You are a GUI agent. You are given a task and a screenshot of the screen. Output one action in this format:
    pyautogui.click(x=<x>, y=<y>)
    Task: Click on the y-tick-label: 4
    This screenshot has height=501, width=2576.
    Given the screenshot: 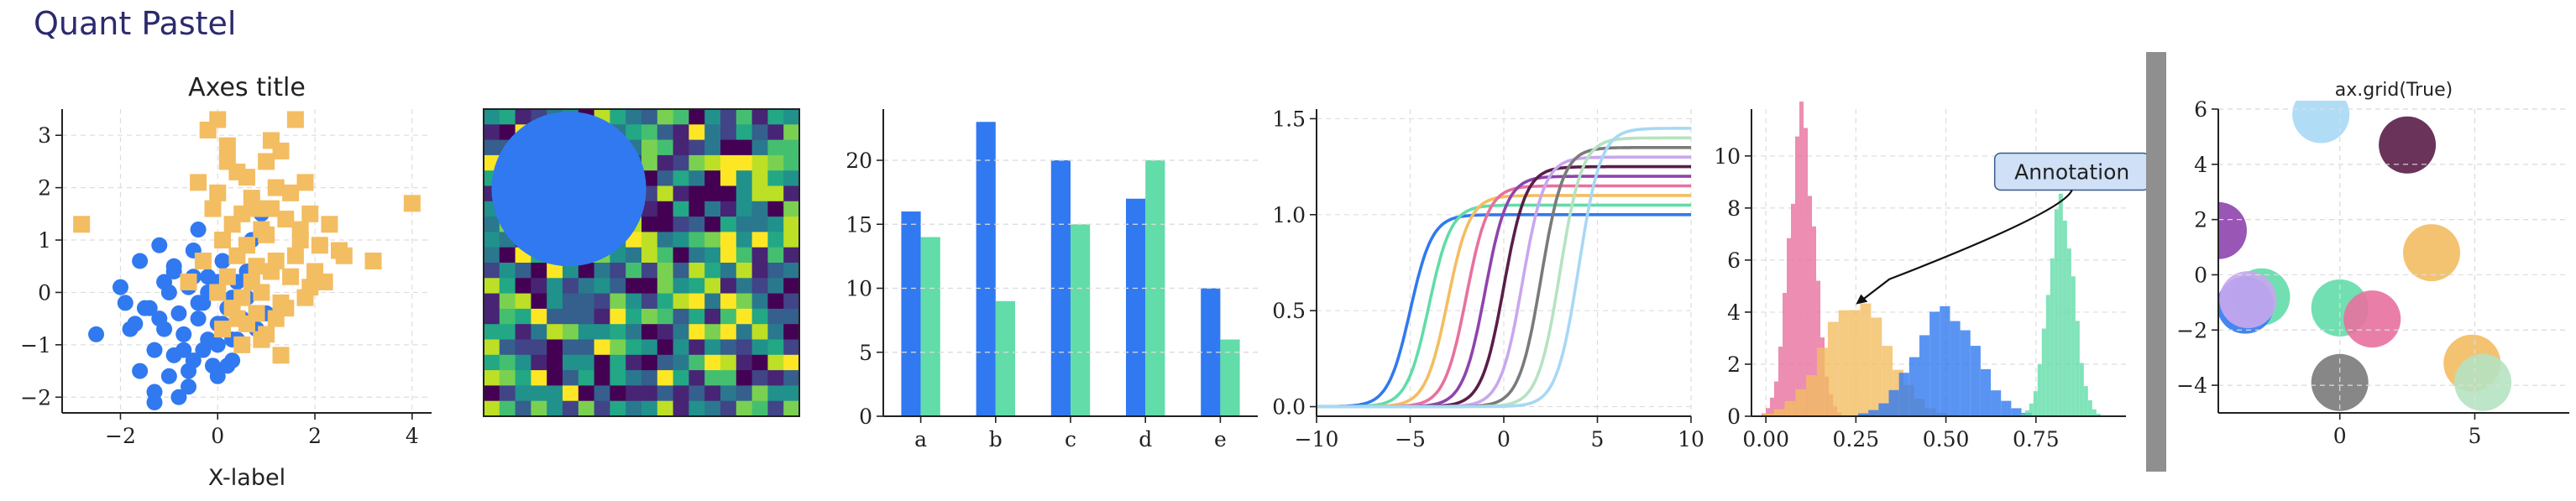 What is the action you would take?
    pyautogui.click(x=1734, y=312)
    